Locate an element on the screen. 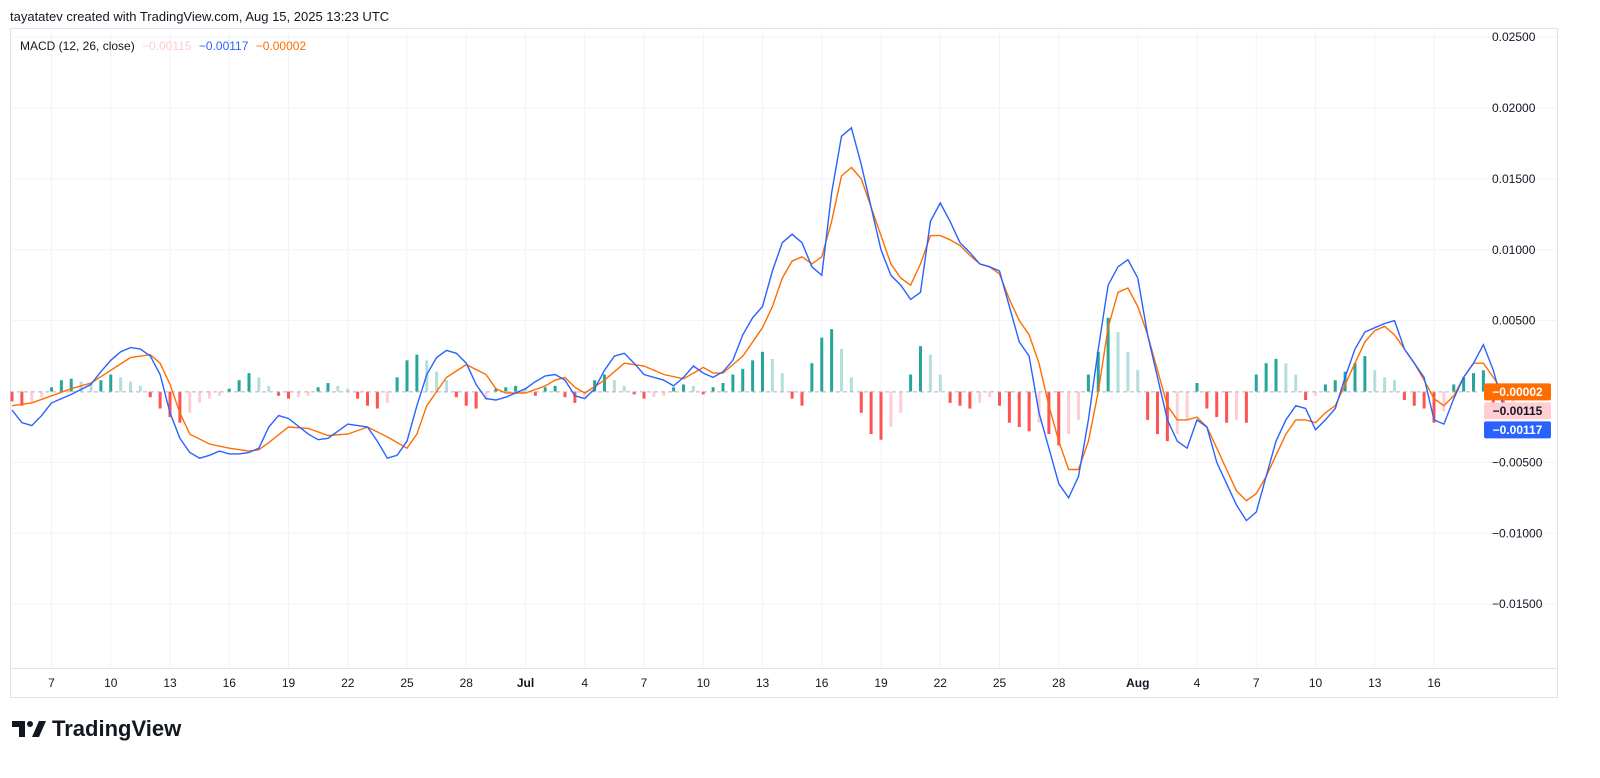 The height and width of the screenshot is (778, 1600). macd-price-badge-label: −0.00117 is located at coordinates (1518, 430).